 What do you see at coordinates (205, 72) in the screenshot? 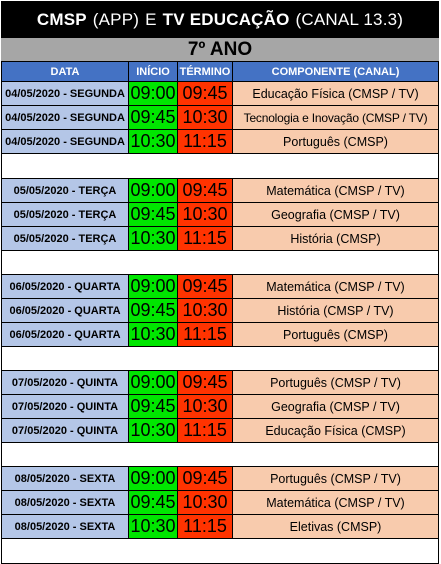
I see `header-end: TÉRMINO` at bounding box center [205, 72].